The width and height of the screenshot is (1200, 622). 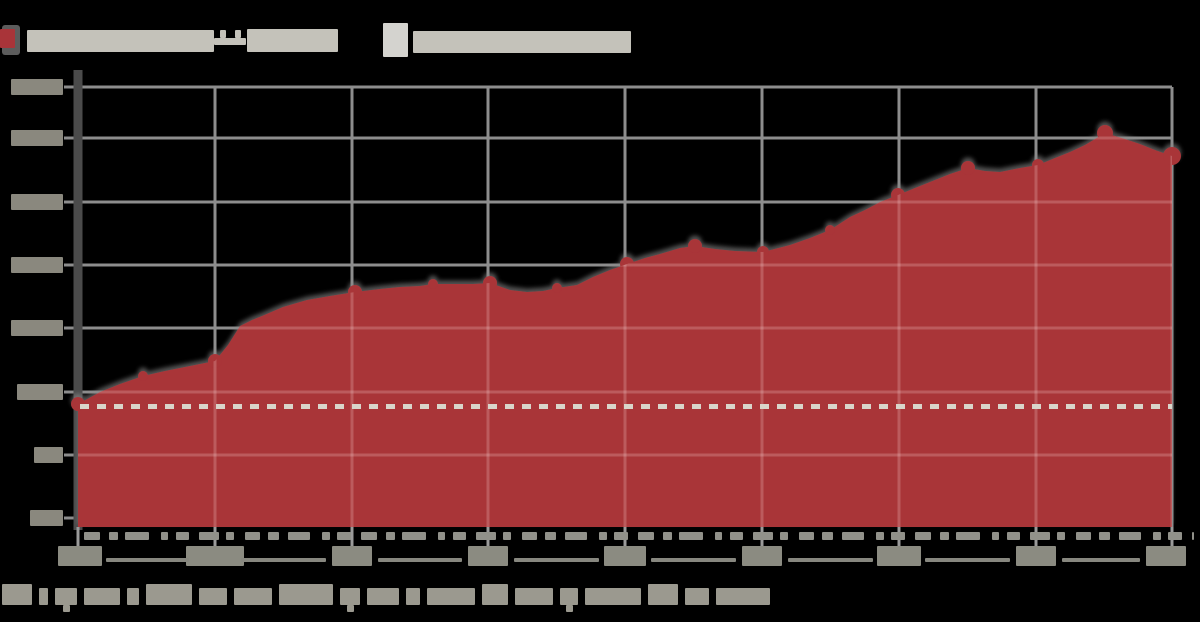 I want to click on legend-swatch-area-series, so click(x=7, y=38).